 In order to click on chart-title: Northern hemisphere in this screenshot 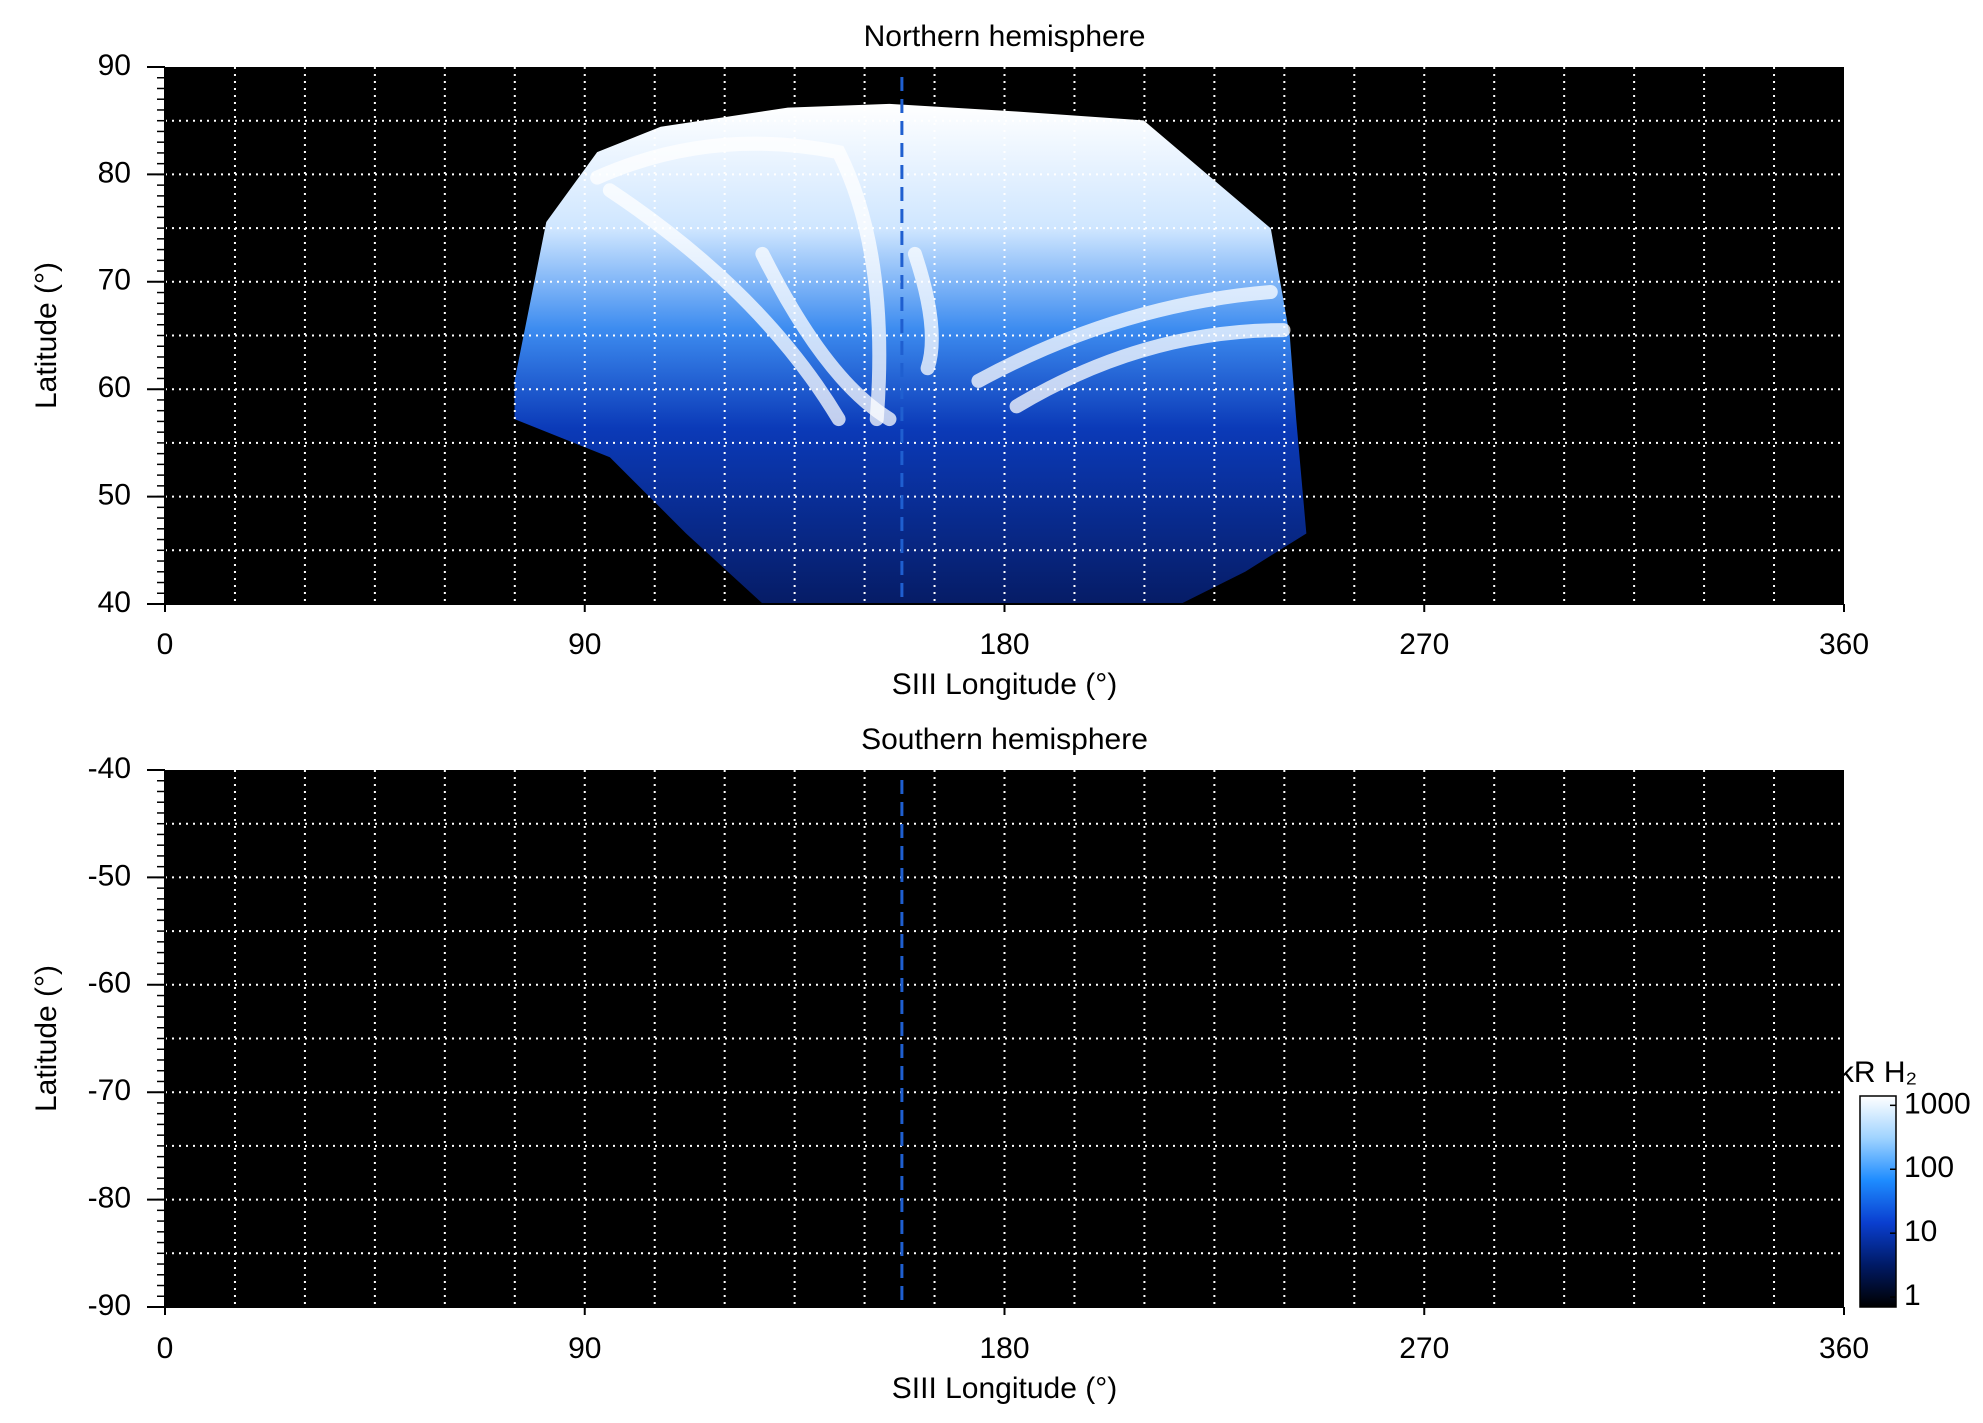, I will do `click(1005, 36)`.